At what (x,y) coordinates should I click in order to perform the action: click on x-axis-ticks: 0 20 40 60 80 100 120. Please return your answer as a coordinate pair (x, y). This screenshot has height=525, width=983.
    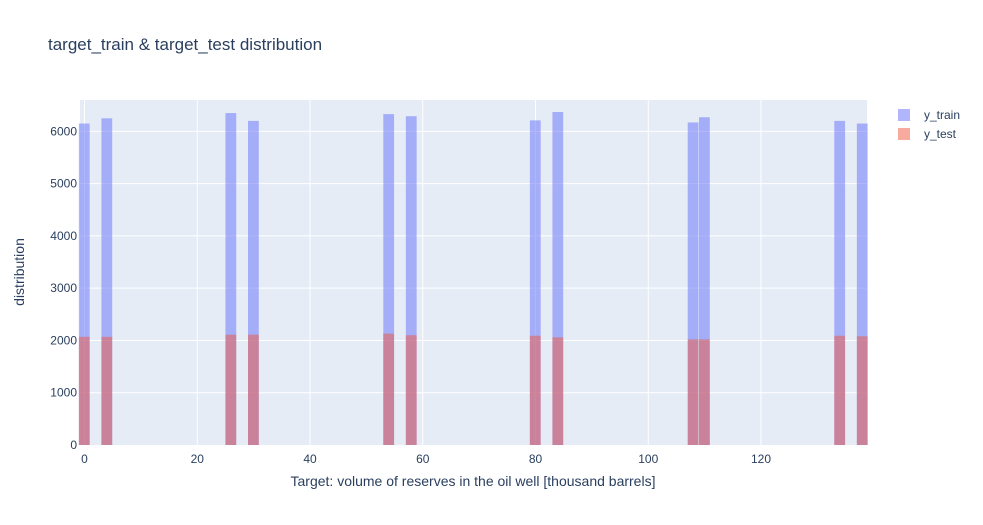
    Looking at the image, I should click on (426, 459).